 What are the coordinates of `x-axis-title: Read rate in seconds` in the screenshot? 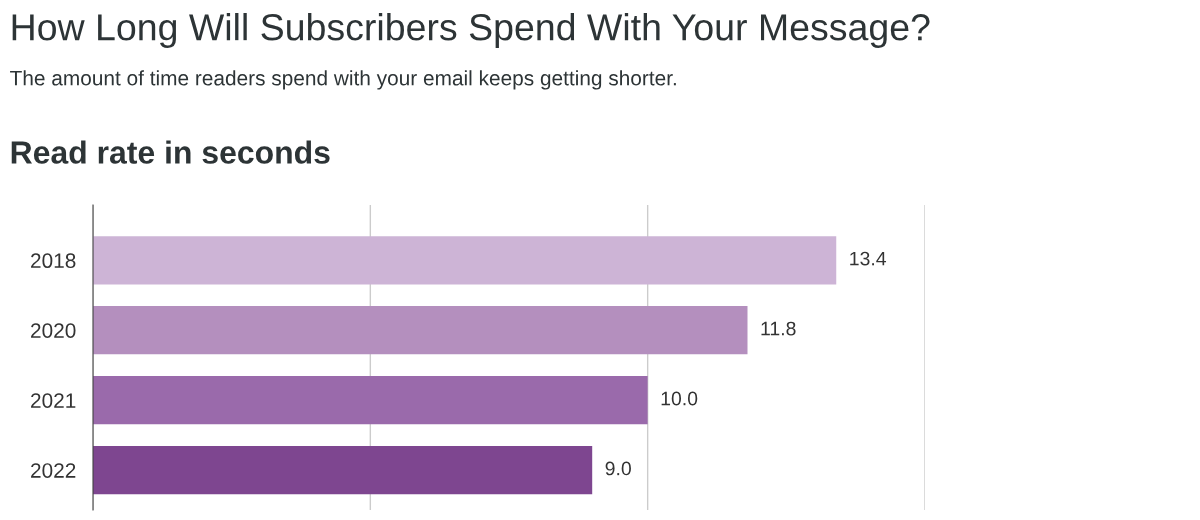 It's located at (170, 152).